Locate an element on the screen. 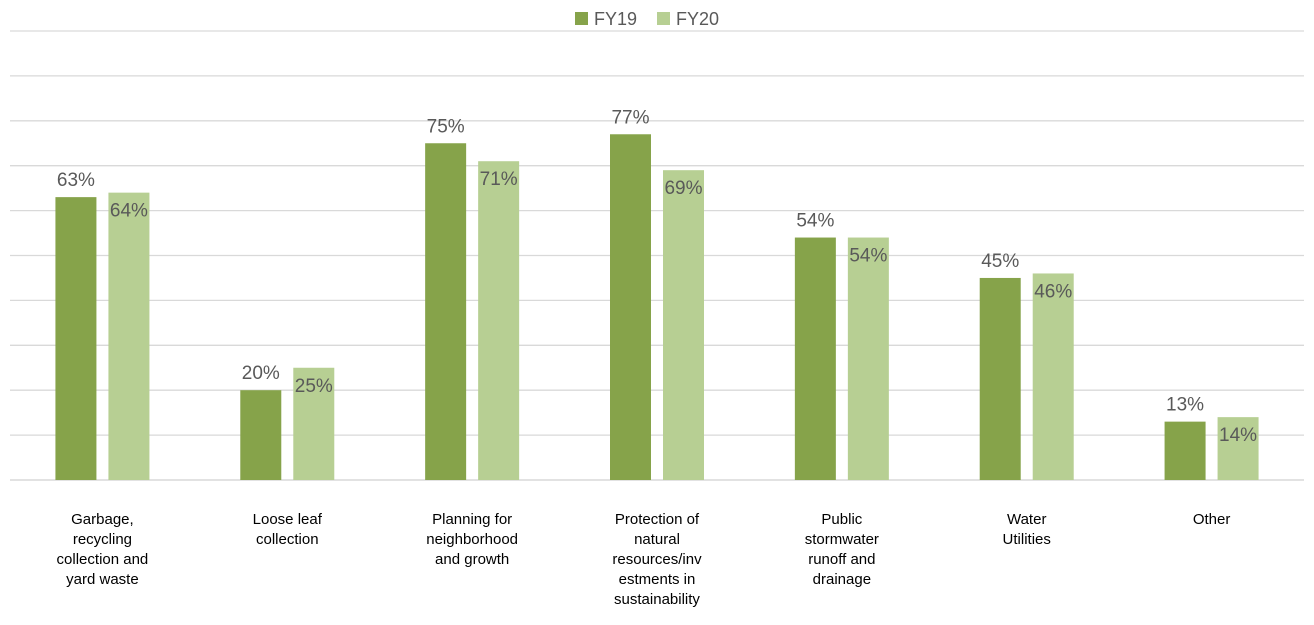 This screenshot has height=625, width=1314. data-label-fy20-6: 14% is located at coordinates (1238, 435).